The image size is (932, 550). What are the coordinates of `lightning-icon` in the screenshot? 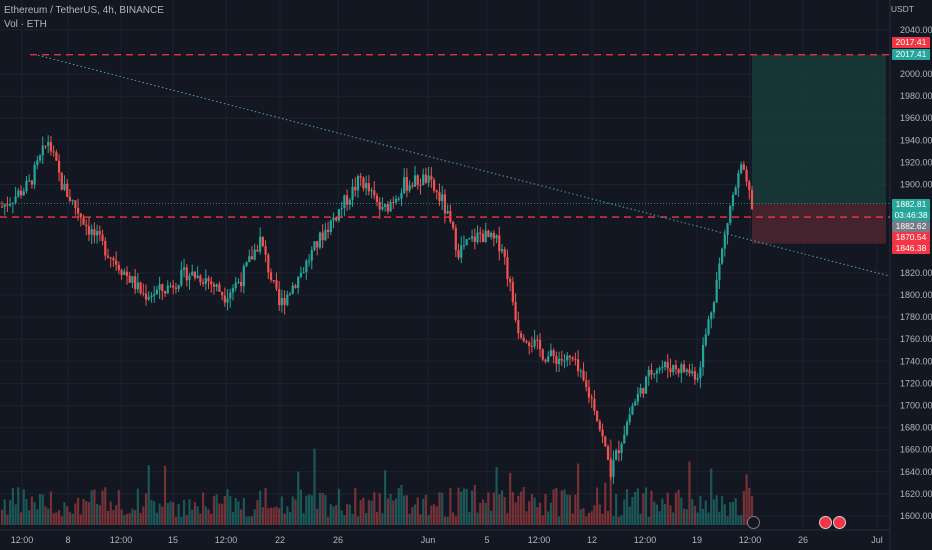 It's located at (753, 522).